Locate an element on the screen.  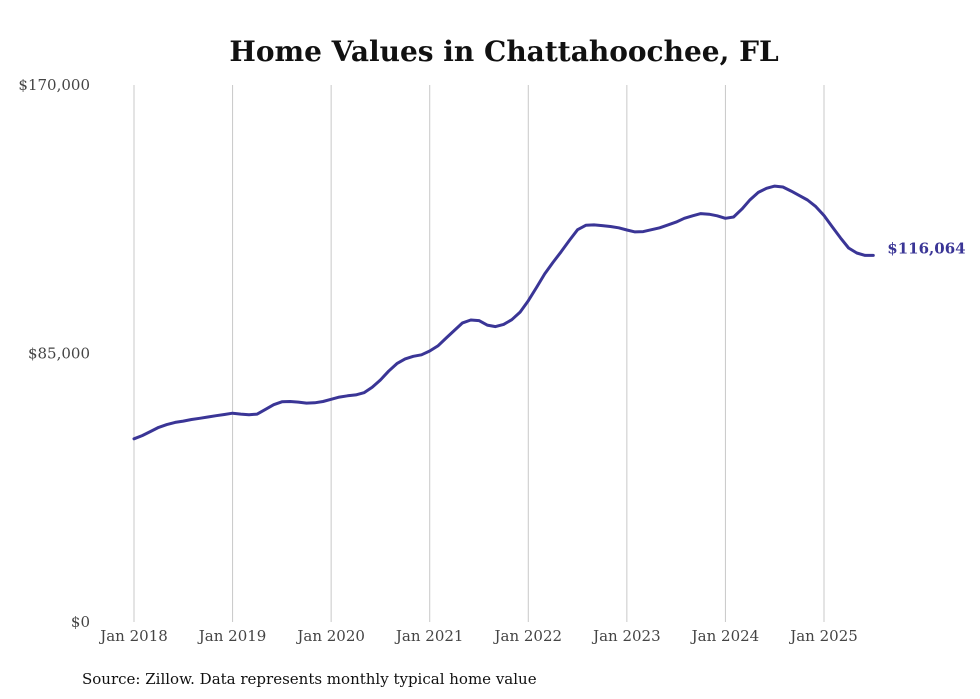
x-tick-label: Jan 2023 is located at coordinates (626, 636).